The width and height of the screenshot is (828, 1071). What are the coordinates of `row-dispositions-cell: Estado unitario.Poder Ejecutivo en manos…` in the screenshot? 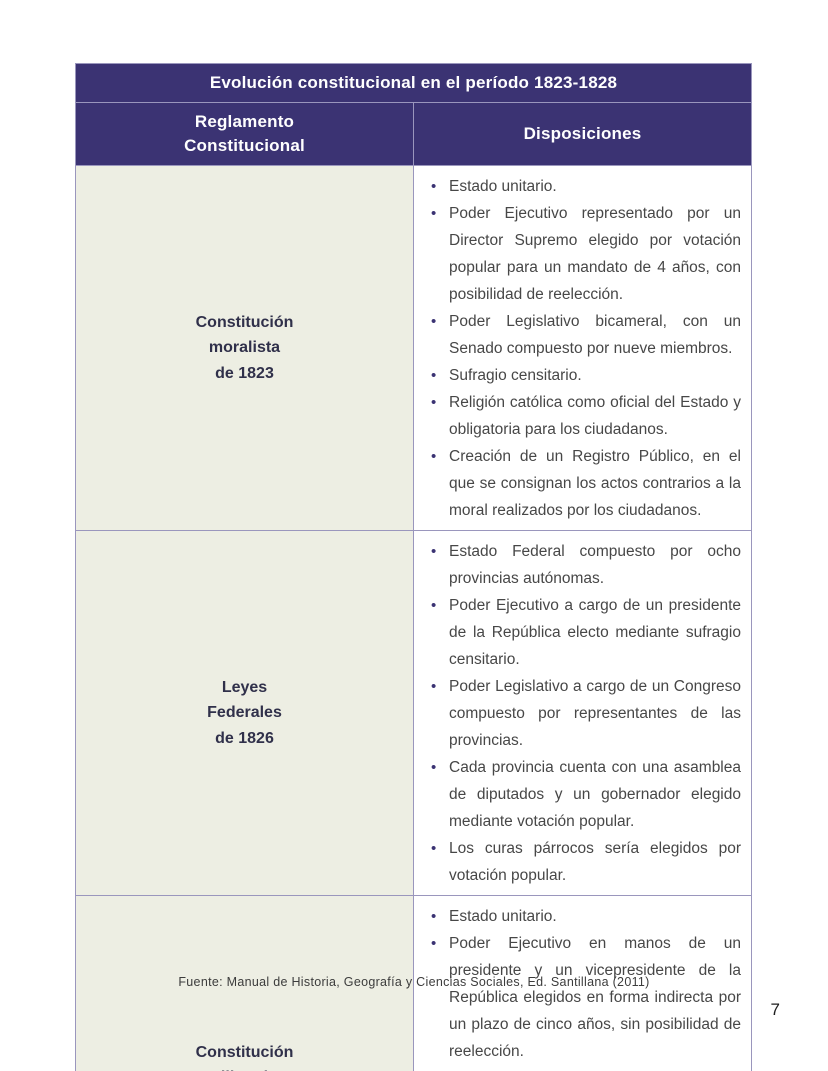 It's located at (582, 983).